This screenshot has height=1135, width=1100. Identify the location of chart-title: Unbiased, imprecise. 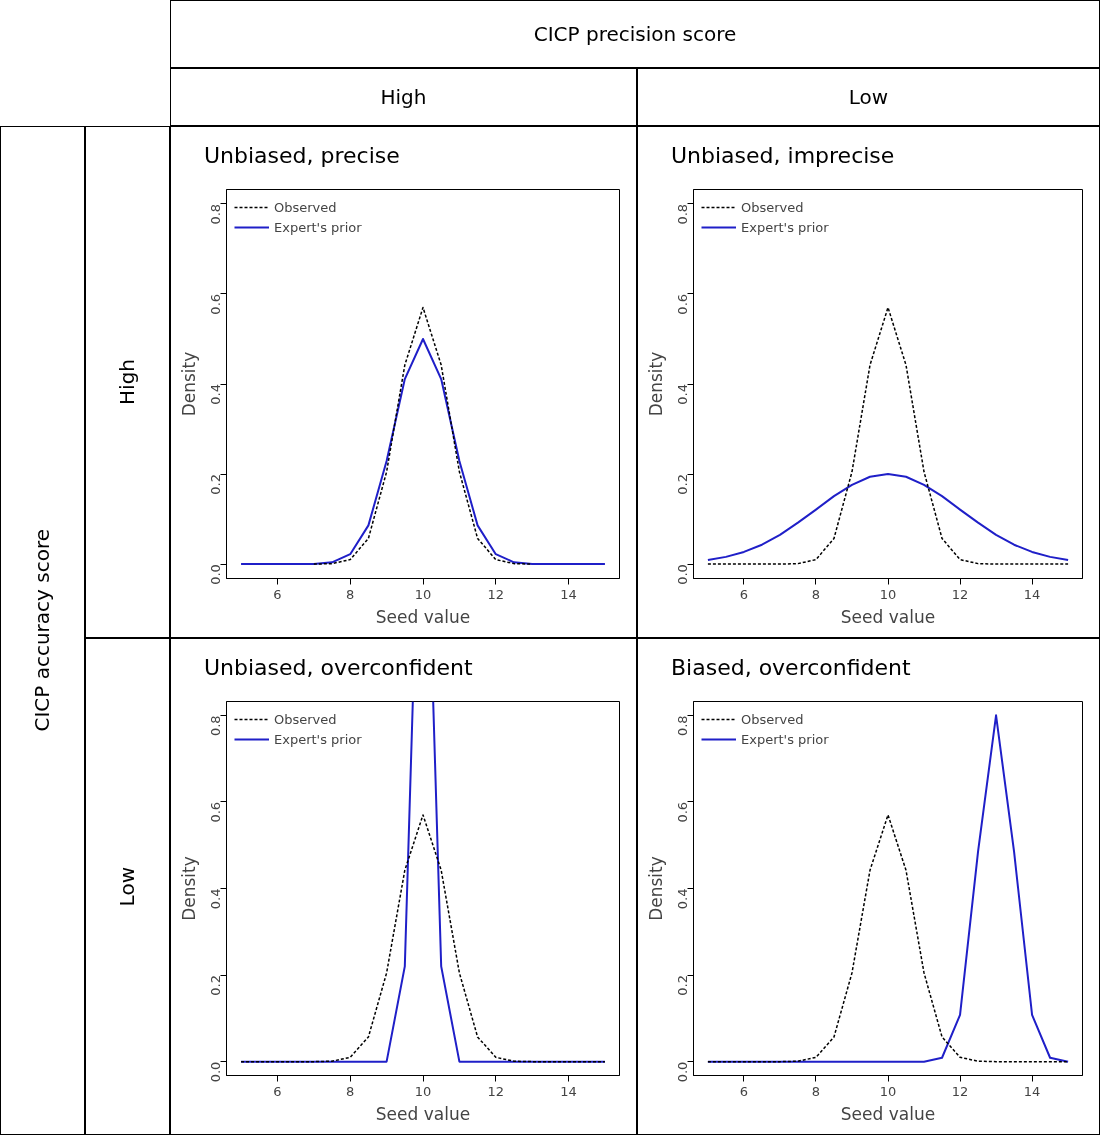
(783, 156).